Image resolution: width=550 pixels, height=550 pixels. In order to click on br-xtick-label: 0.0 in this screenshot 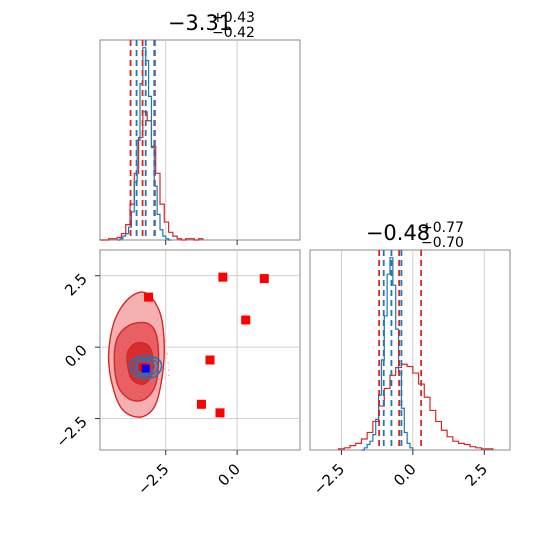, I will do `click(405, 475)`.